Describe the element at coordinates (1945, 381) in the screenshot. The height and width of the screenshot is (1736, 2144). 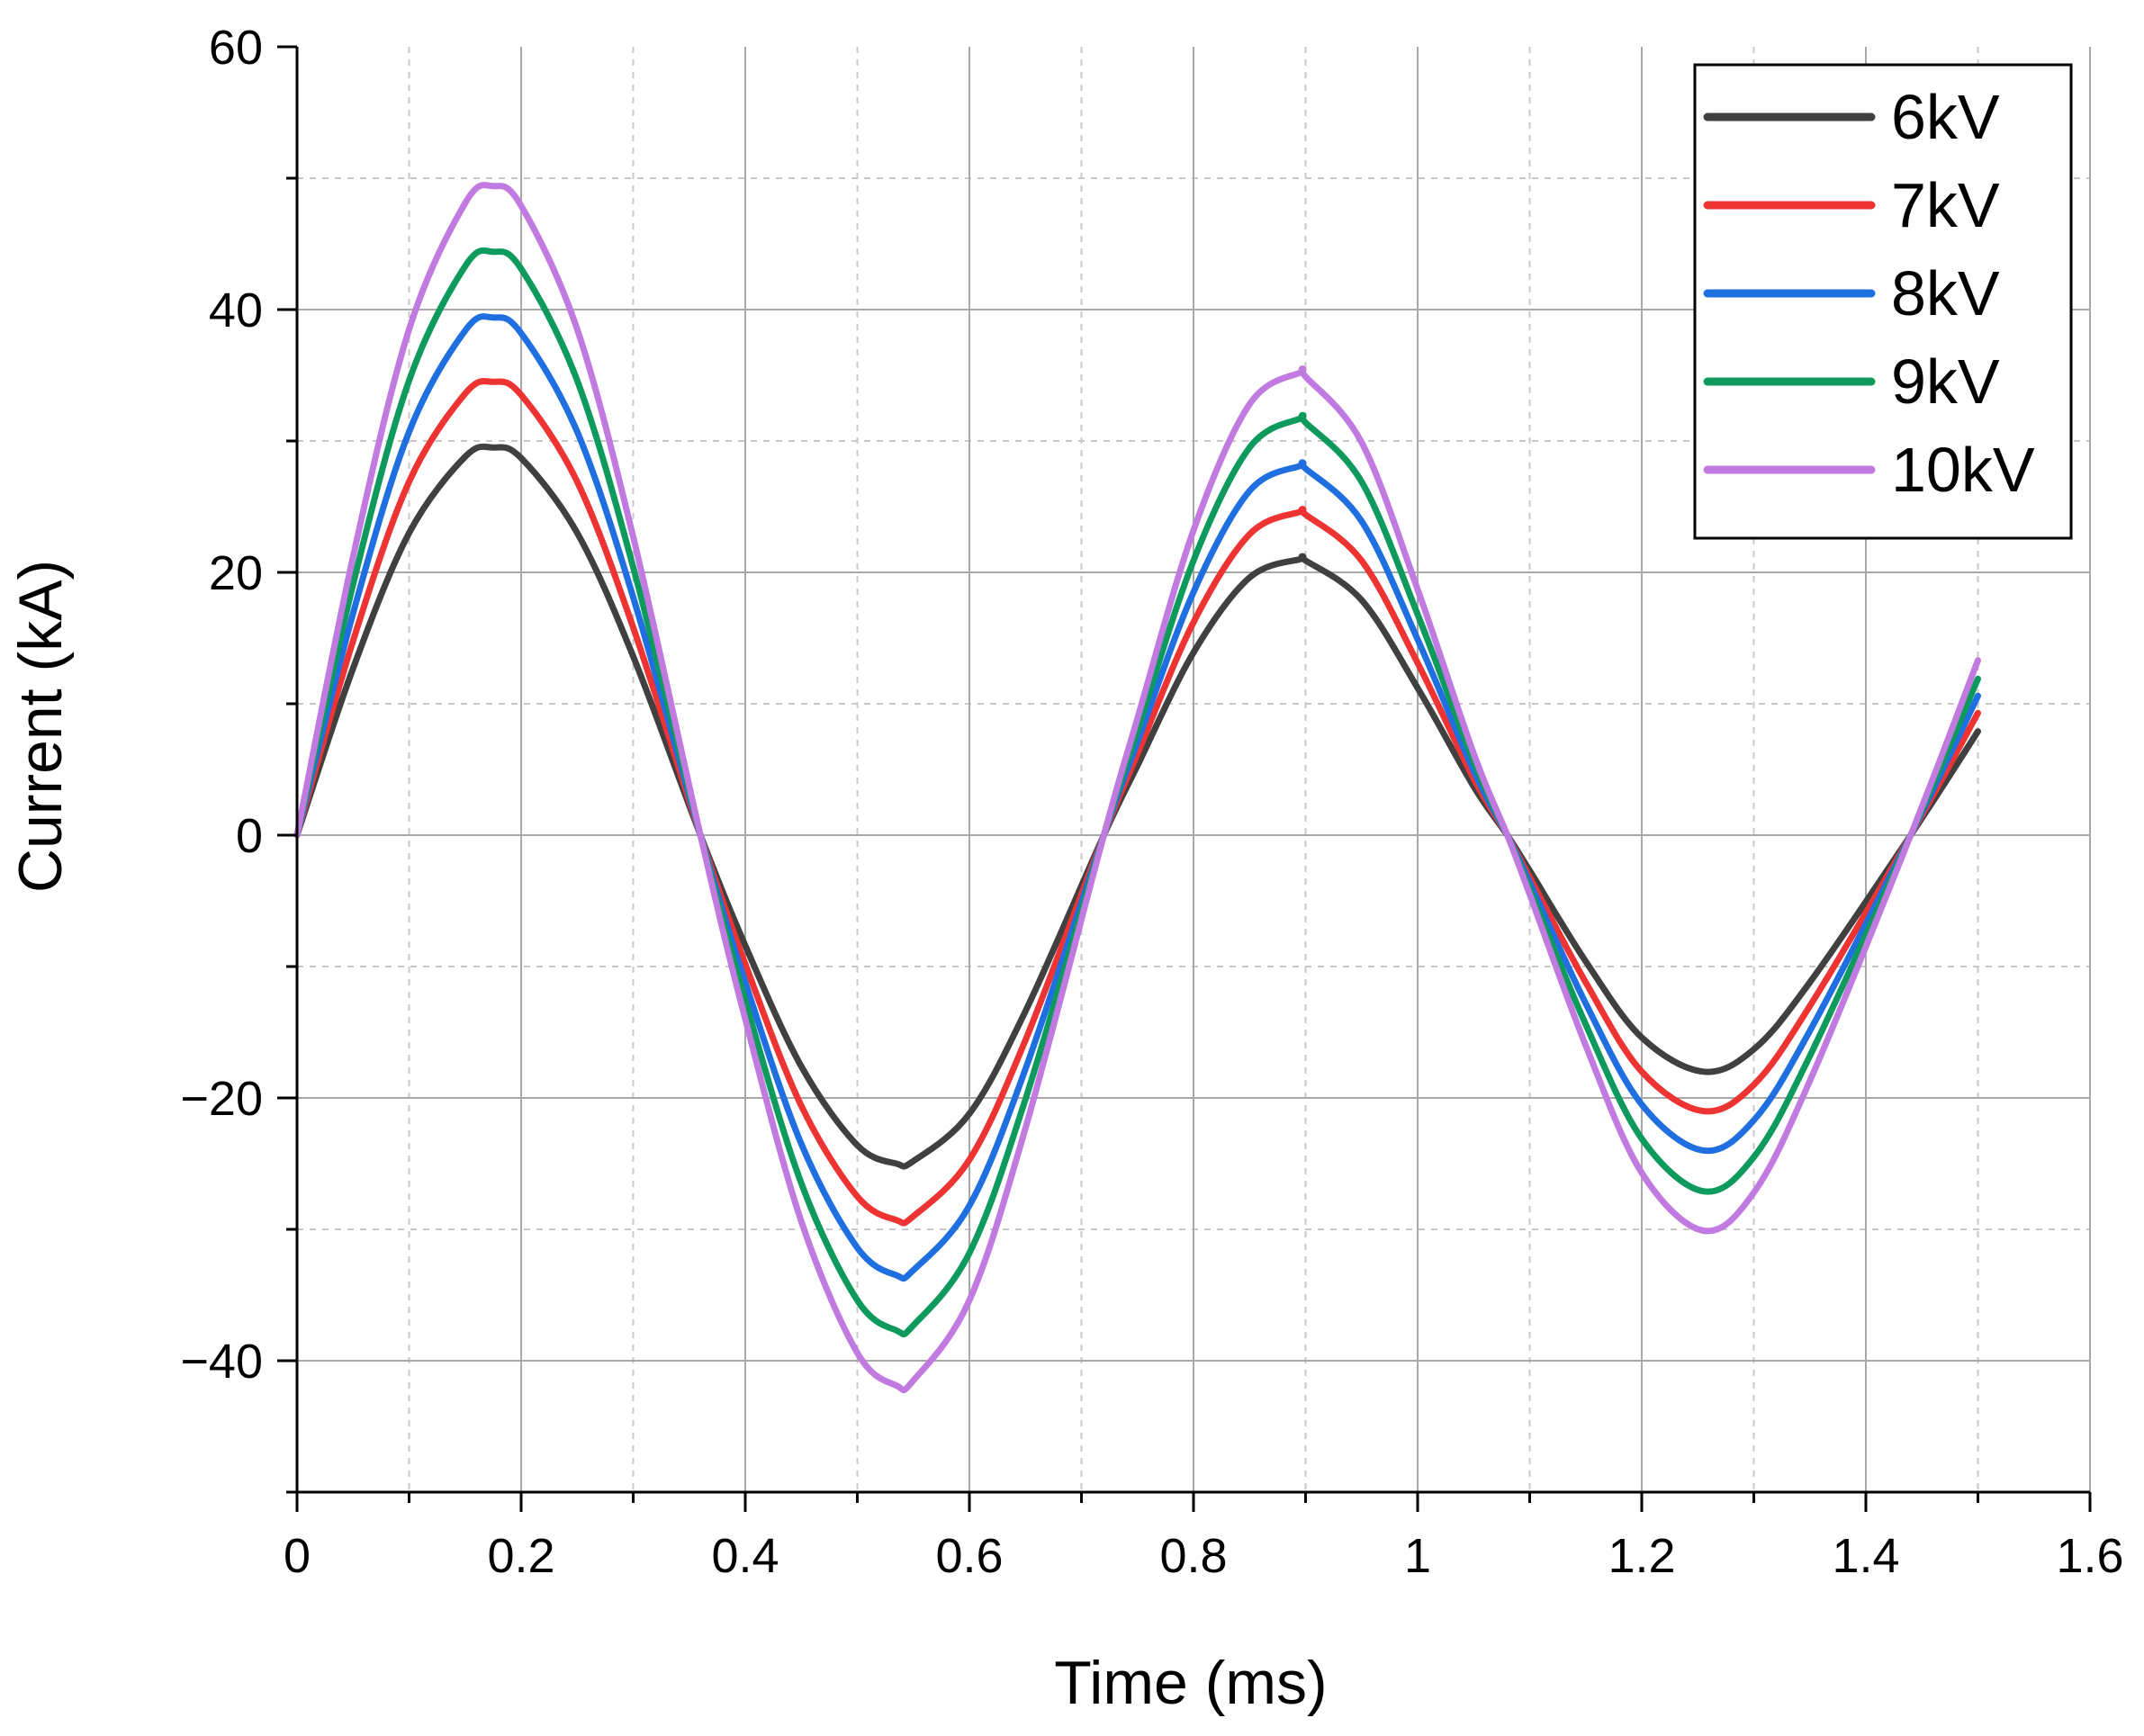
I see `legend-label-9kv: 9kV` at that location.